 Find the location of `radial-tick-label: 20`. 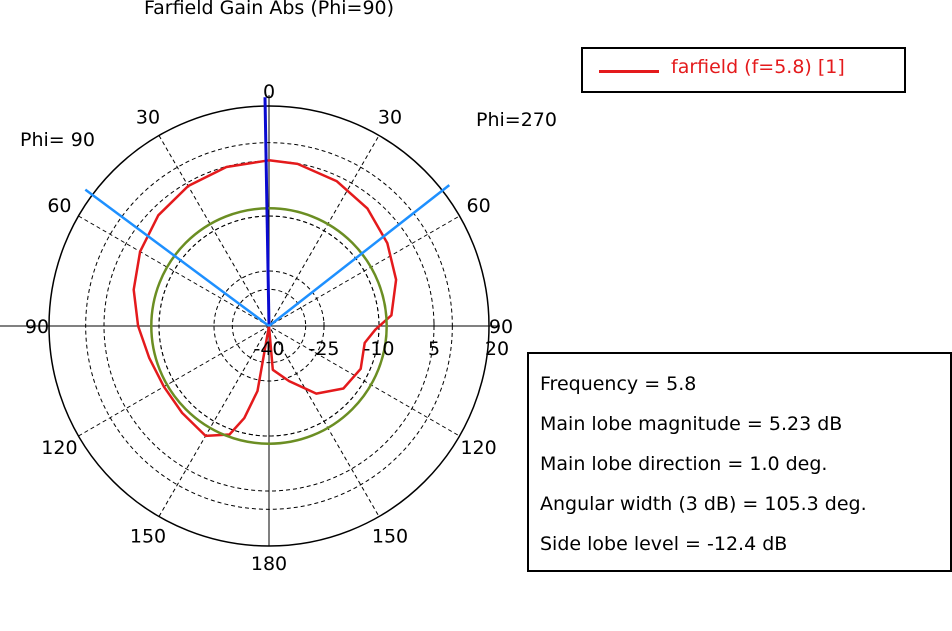

radial-tick-label: 20 is located at coordinates (497, 349).